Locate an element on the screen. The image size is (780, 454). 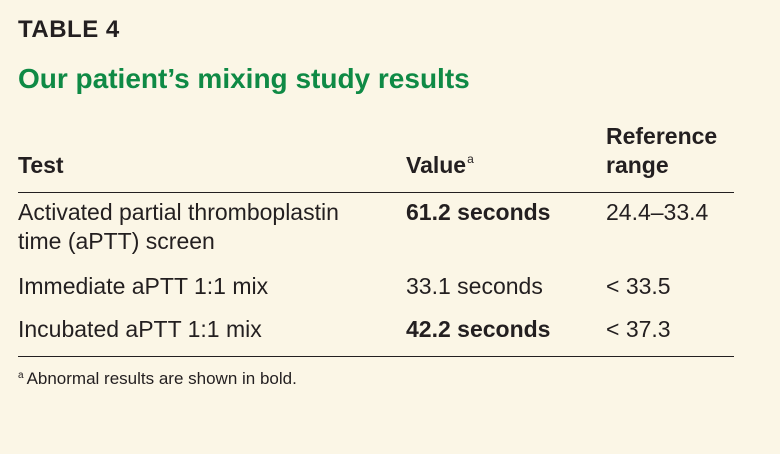
table-header: Test Valuea Reference range is located at coordinates (376, 157).